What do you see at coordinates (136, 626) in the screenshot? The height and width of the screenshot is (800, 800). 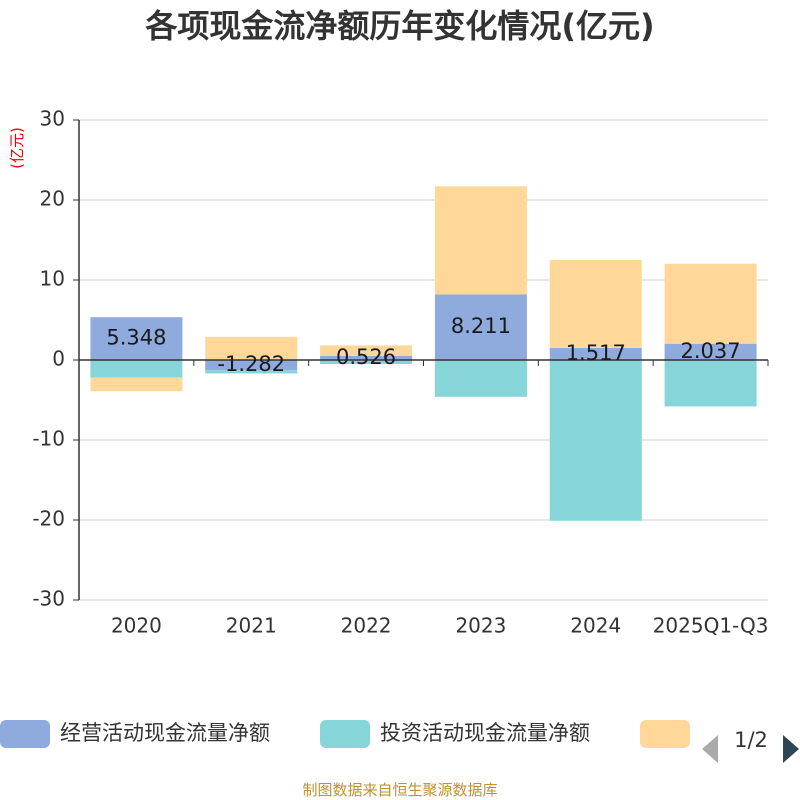 I see `x-tick-label: 2020` at bounding box center [136, 626].